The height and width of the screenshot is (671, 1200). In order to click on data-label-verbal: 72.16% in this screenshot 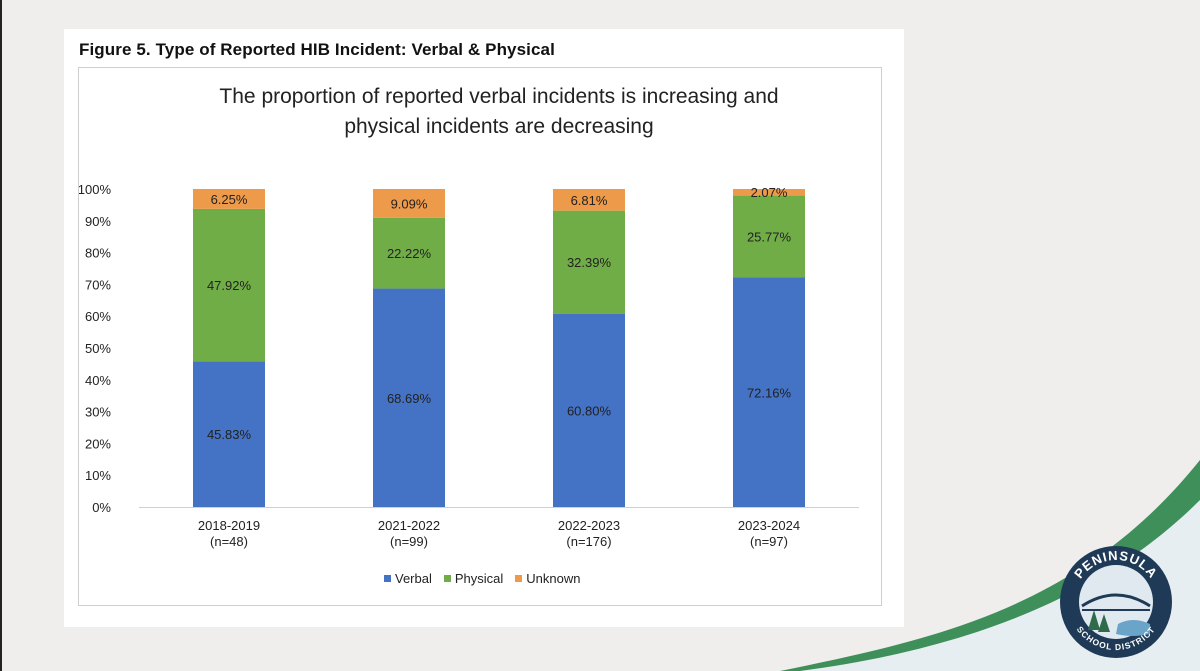, I will do `click(769, 392)`.